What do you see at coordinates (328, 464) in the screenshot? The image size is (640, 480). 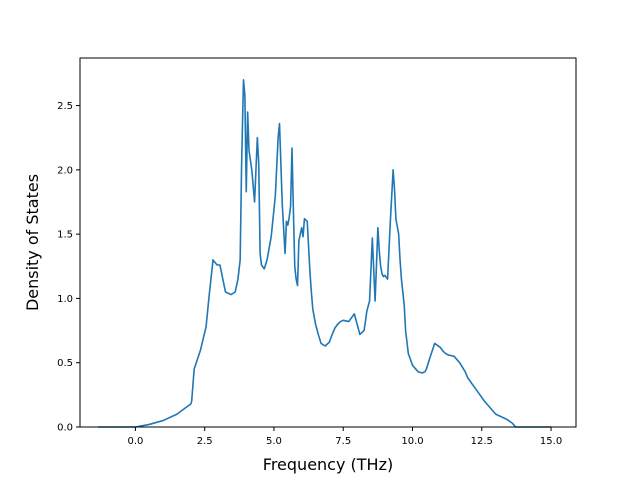 I see `x-axis-title: Frequency (THz)` at bounding box center [328, 464].